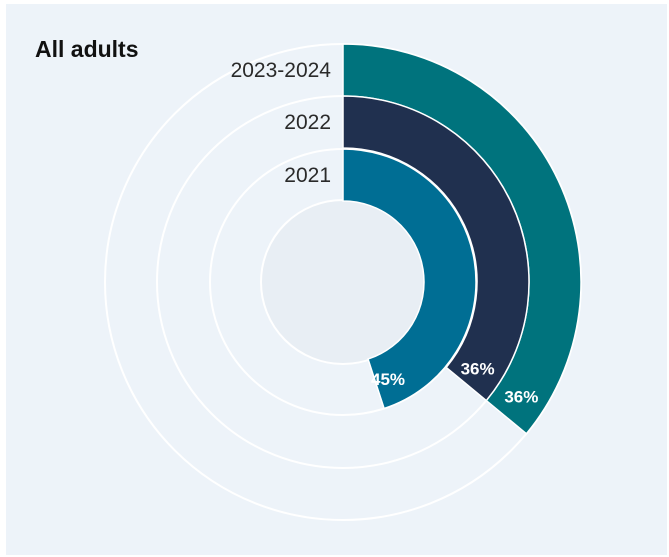 This screenshot has height=557, width=669. Describe the element at coordinates (409, 279) in the screenshot. I see `ring-bar-2021` at that location.